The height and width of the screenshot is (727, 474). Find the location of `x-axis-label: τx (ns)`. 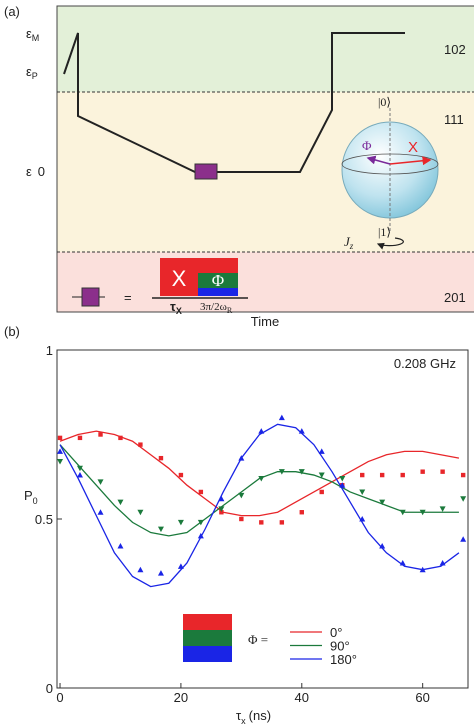

x-axis-label: τx (ns) is located at coordinates (253, 717).